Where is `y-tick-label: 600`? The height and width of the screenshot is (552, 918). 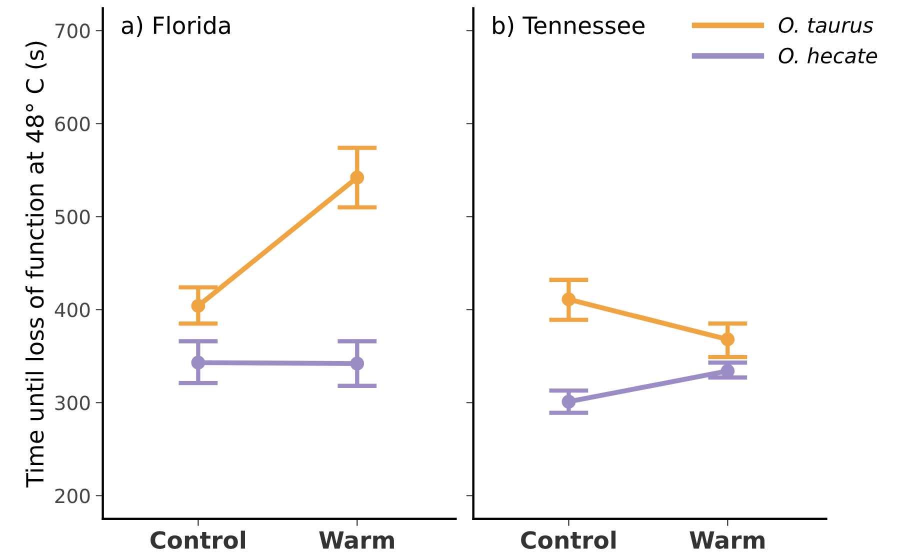 y-tick-label: 600 is located at coordinates (72, 124).